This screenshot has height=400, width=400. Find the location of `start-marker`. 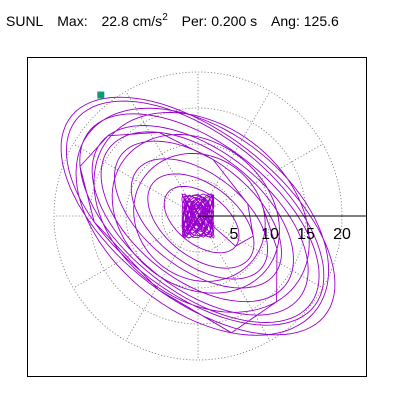

start-marker is located at coordinates (101, 95).